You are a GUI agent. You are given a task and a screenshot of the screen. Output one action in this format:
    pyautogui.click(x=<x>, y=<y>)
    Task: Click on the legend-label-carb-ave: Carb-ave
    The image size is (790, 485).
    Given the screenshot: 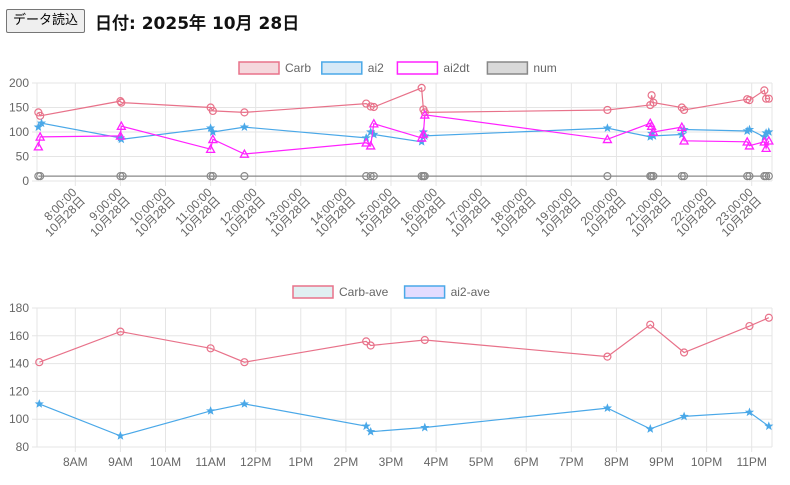 What is the action you would take?
    pyautogui.click(x=364, y=292)
    